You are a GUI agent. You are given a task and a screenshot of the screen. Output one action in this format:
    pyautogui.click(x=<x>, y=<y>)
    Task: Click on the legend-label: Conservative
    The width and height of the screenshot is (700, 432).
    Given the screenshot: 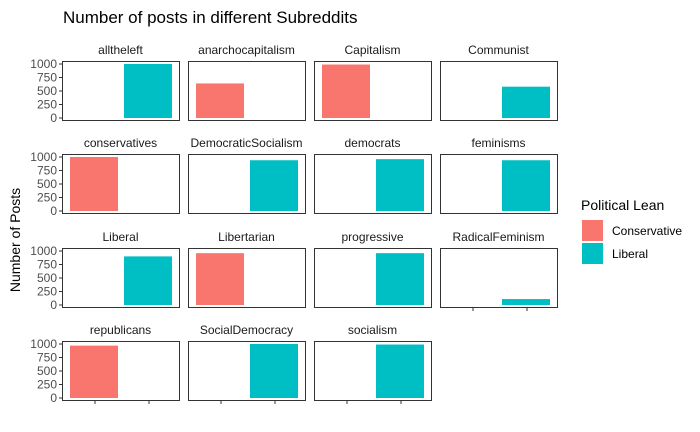 What is the action you would take?
    pyautogui.click(x=647, y=231)
    